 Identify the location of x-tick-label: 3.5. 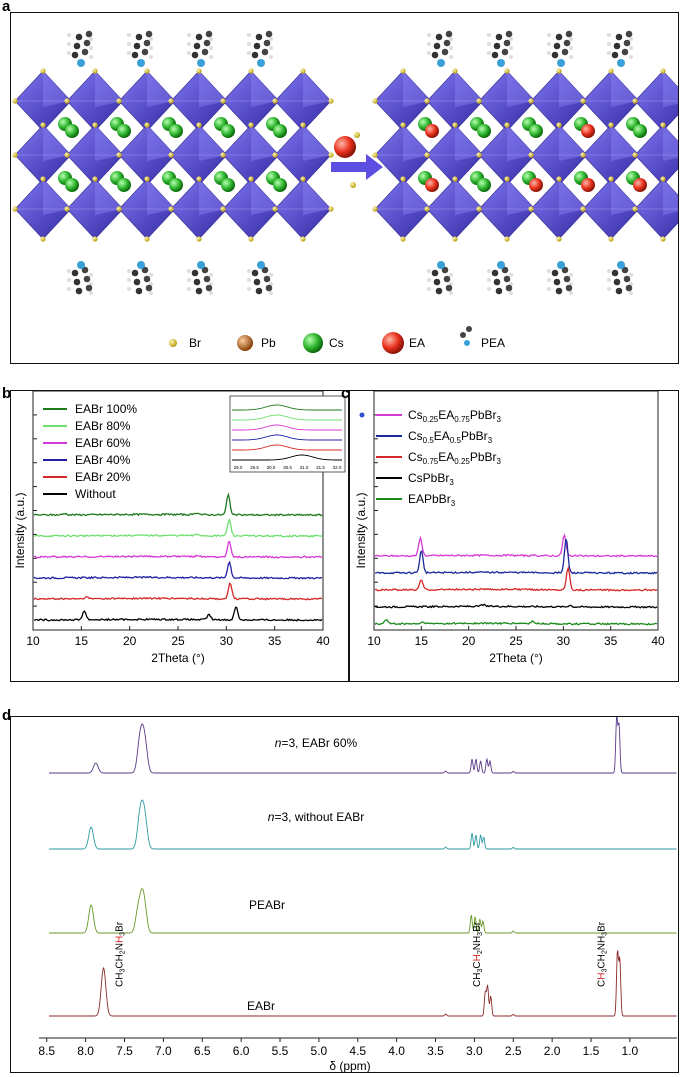
(435, 1051).